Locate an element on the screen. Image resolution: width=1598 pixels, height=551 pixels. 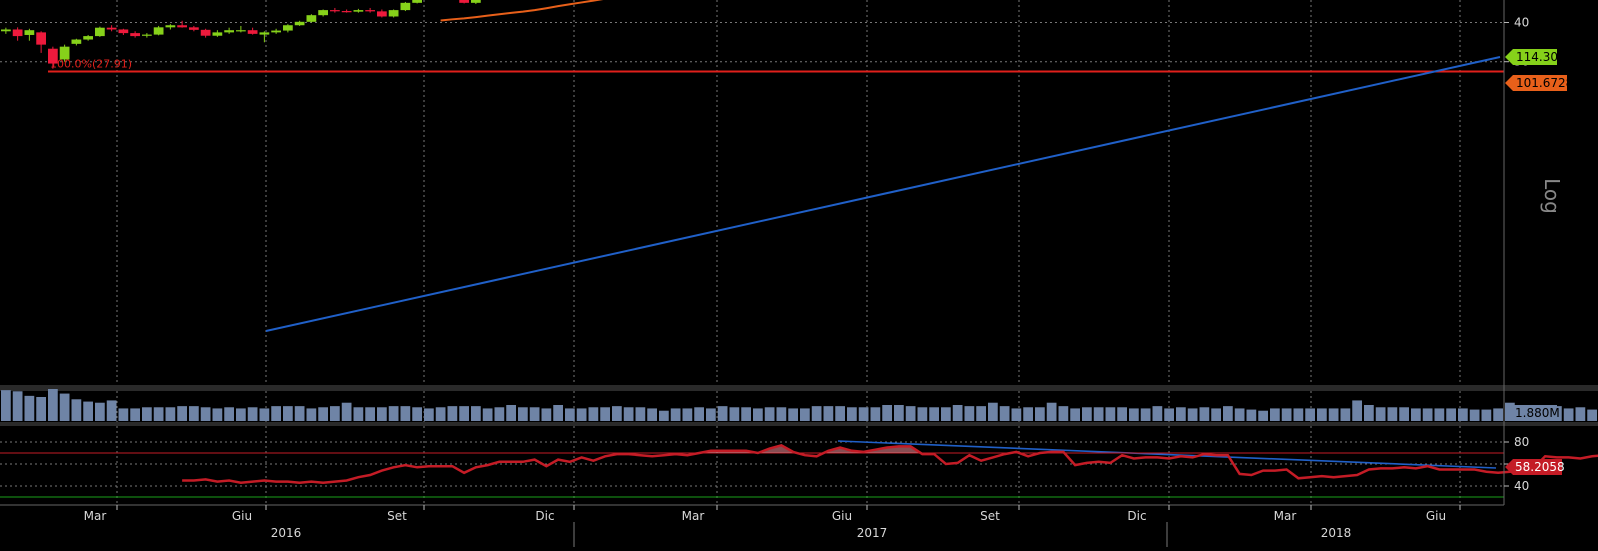
panel-separator is located at coordinates (799, 388).